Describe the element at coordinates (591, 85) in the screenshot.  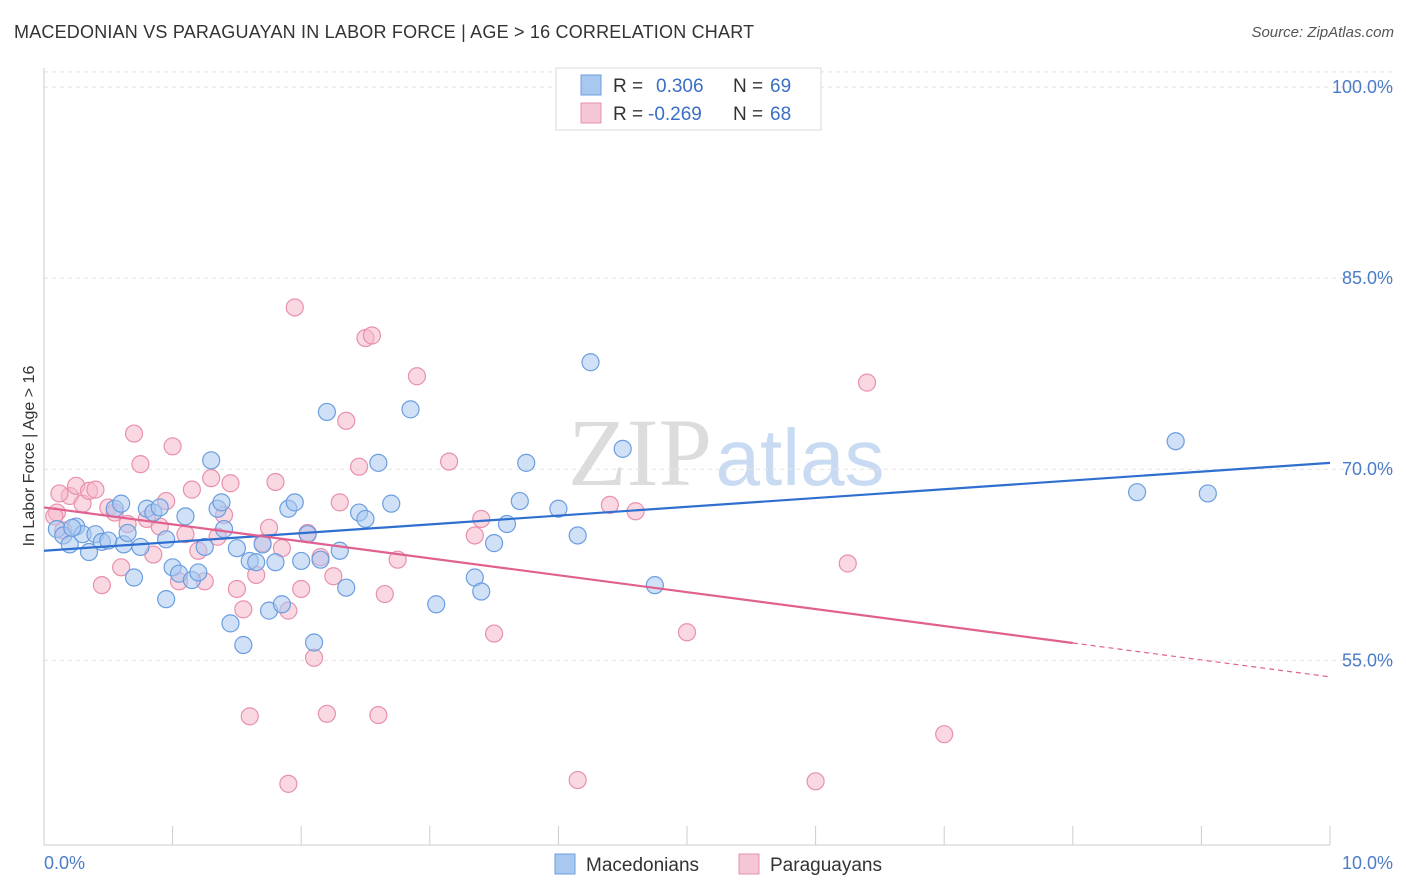
I see `legend-swatch-blue` at that location.